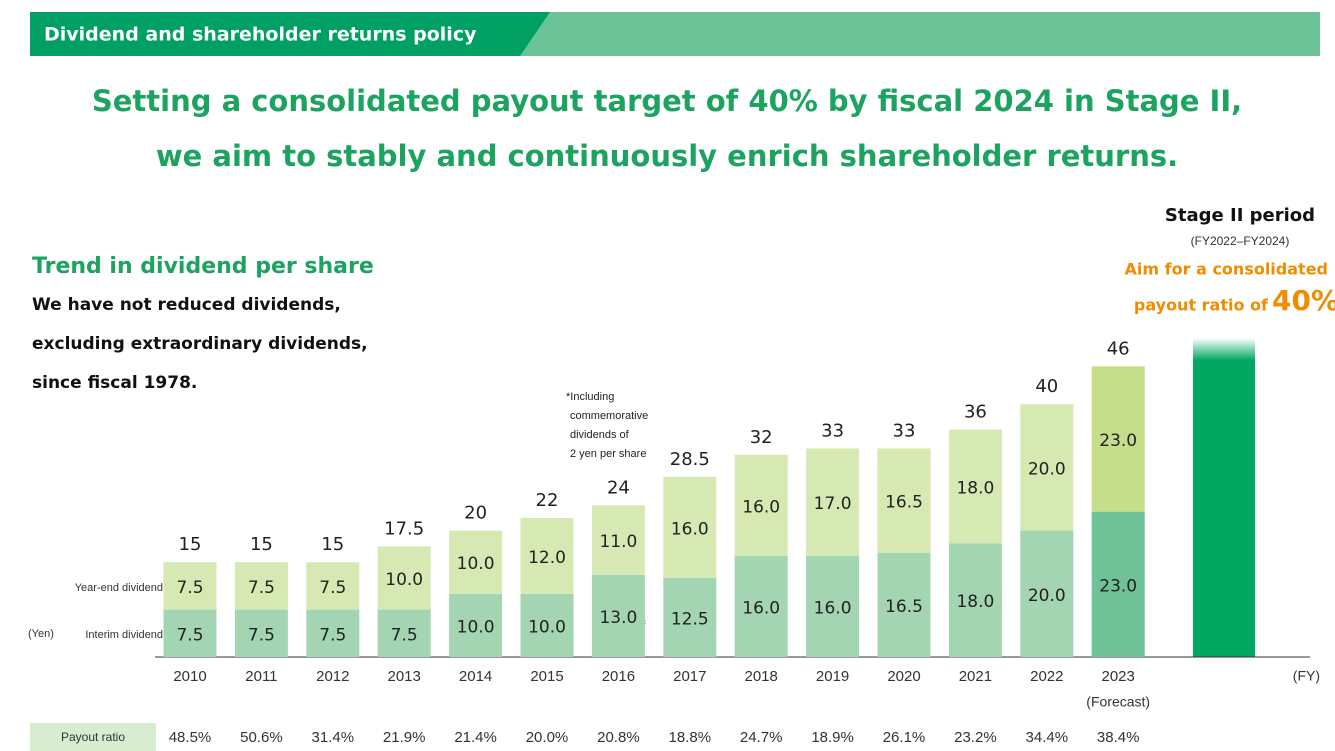  Describe the element at coordinates (547, 737) in the screenshot. I see `payout-label: 20.0%` at that location.